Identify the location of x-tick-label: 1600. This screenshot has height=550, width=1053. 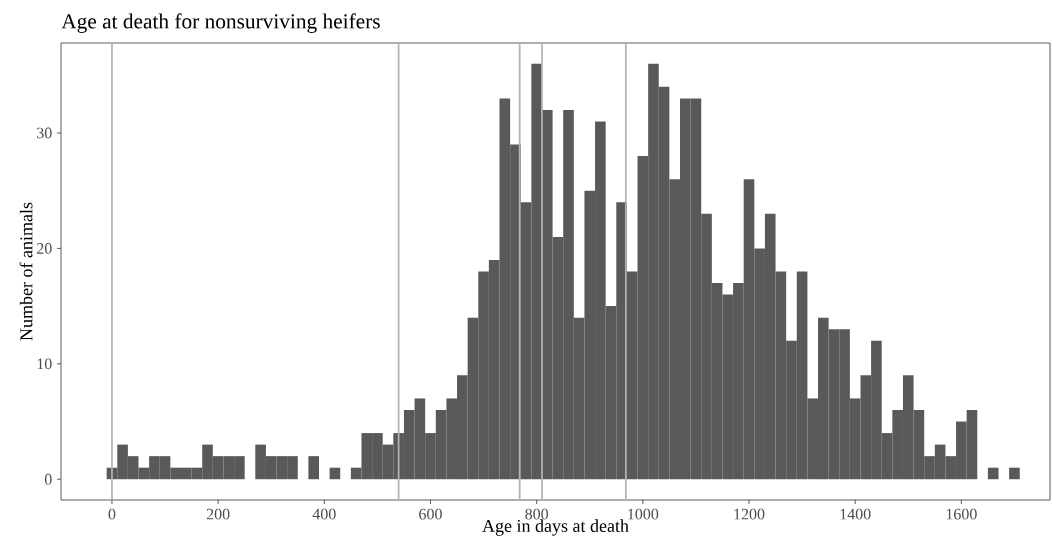
(961, 514).